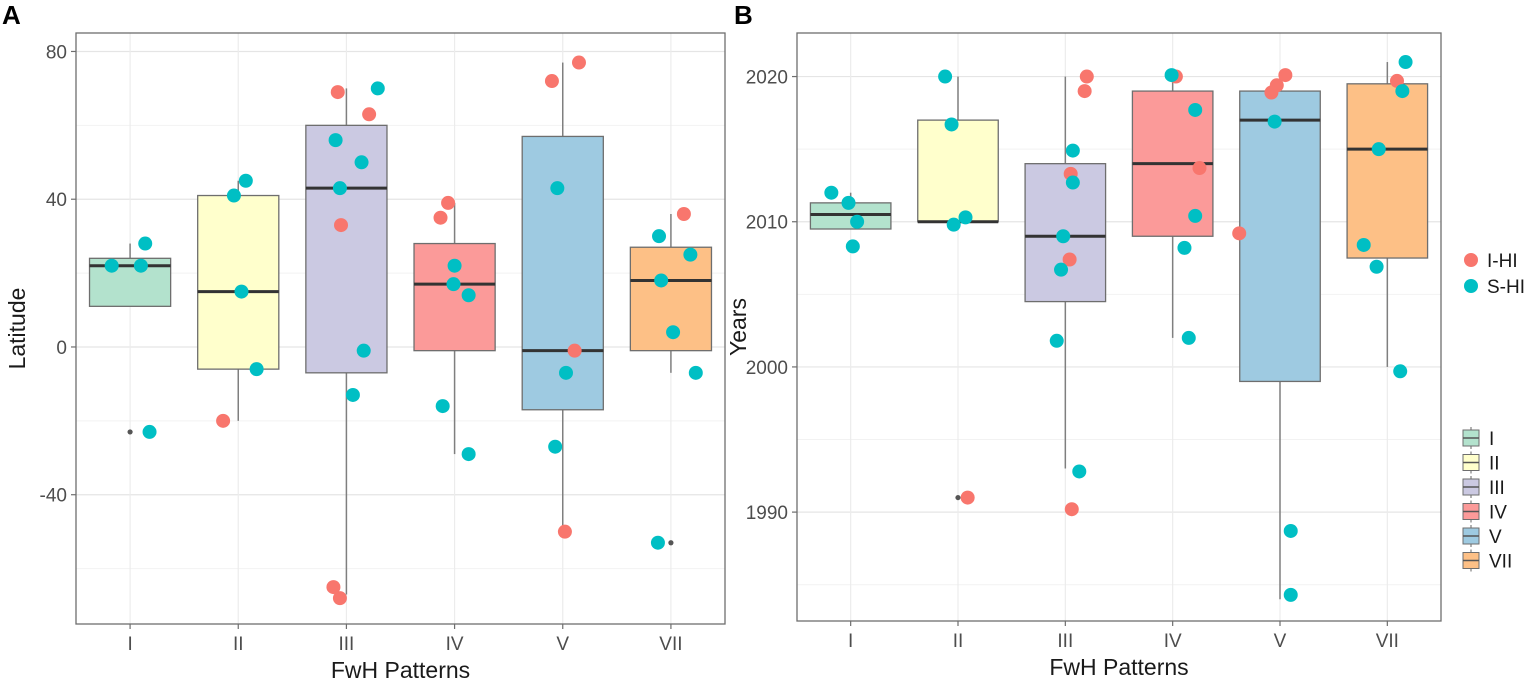 The width and height of the screenshot is (1540, 687). I want to click on legend-key-i, so click(1471, 438).